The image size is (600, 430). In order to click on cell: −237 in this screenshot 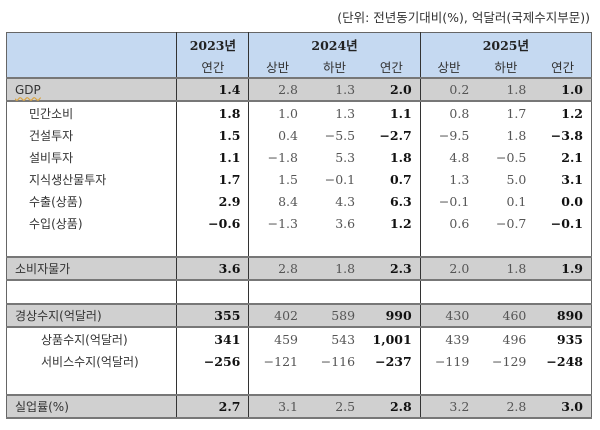, I will do `click(393, 361)`.